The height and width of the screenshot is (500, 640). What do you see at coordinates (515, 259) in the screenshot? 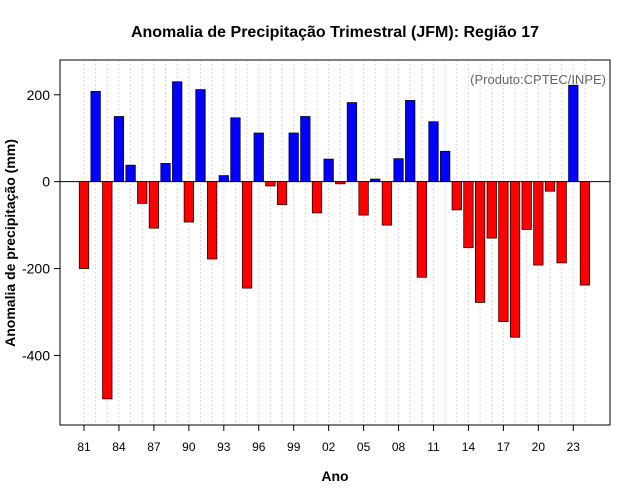
I see `bar-2018` at bounding box center [515, 259].